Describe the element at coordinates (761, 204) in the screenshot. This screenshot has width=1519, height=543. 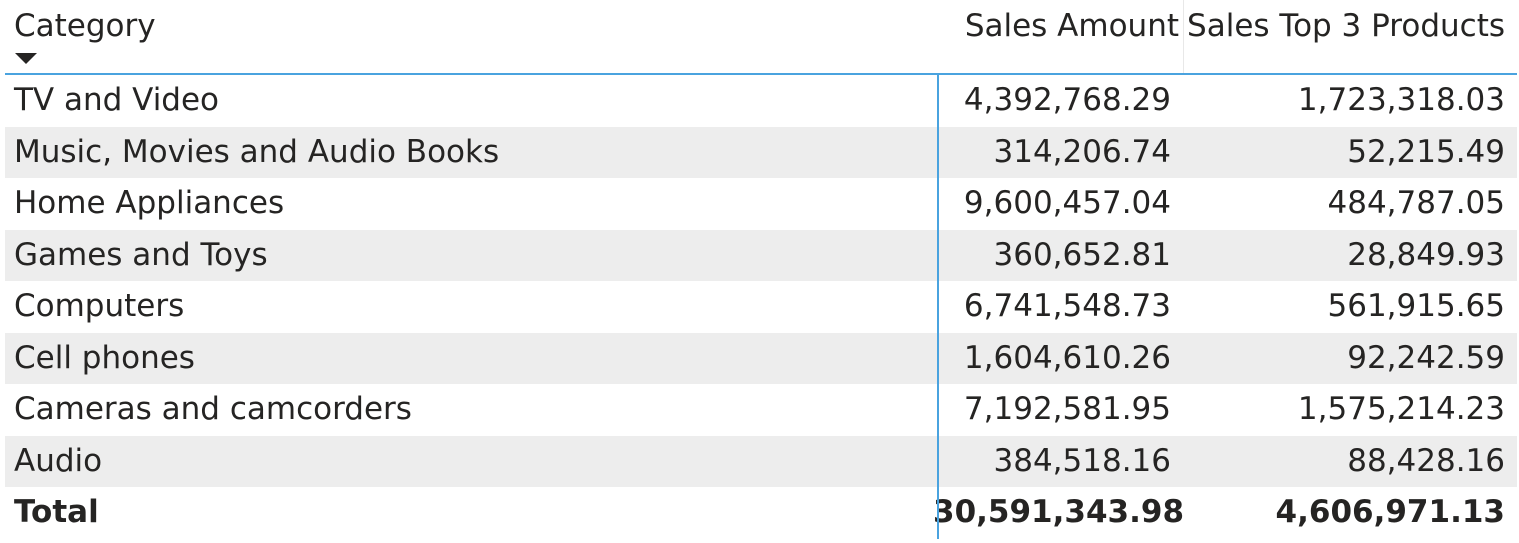
I see `table-row: Home Appliances 9,600,457.04 484,787.05` at that location.